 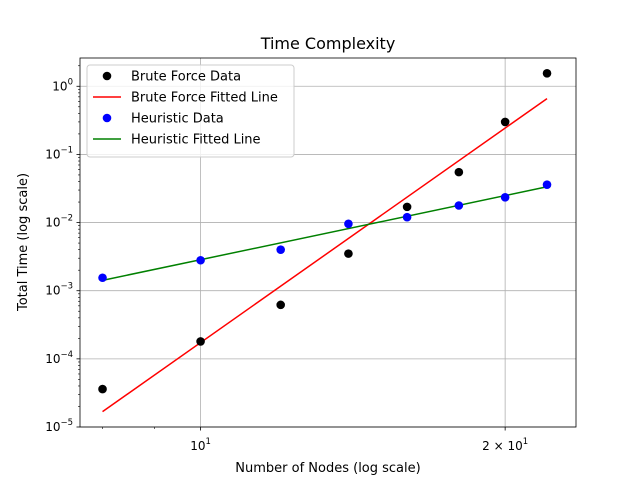 I want to click on y-tick-label: 10⁰, so click(x=62, y=85).